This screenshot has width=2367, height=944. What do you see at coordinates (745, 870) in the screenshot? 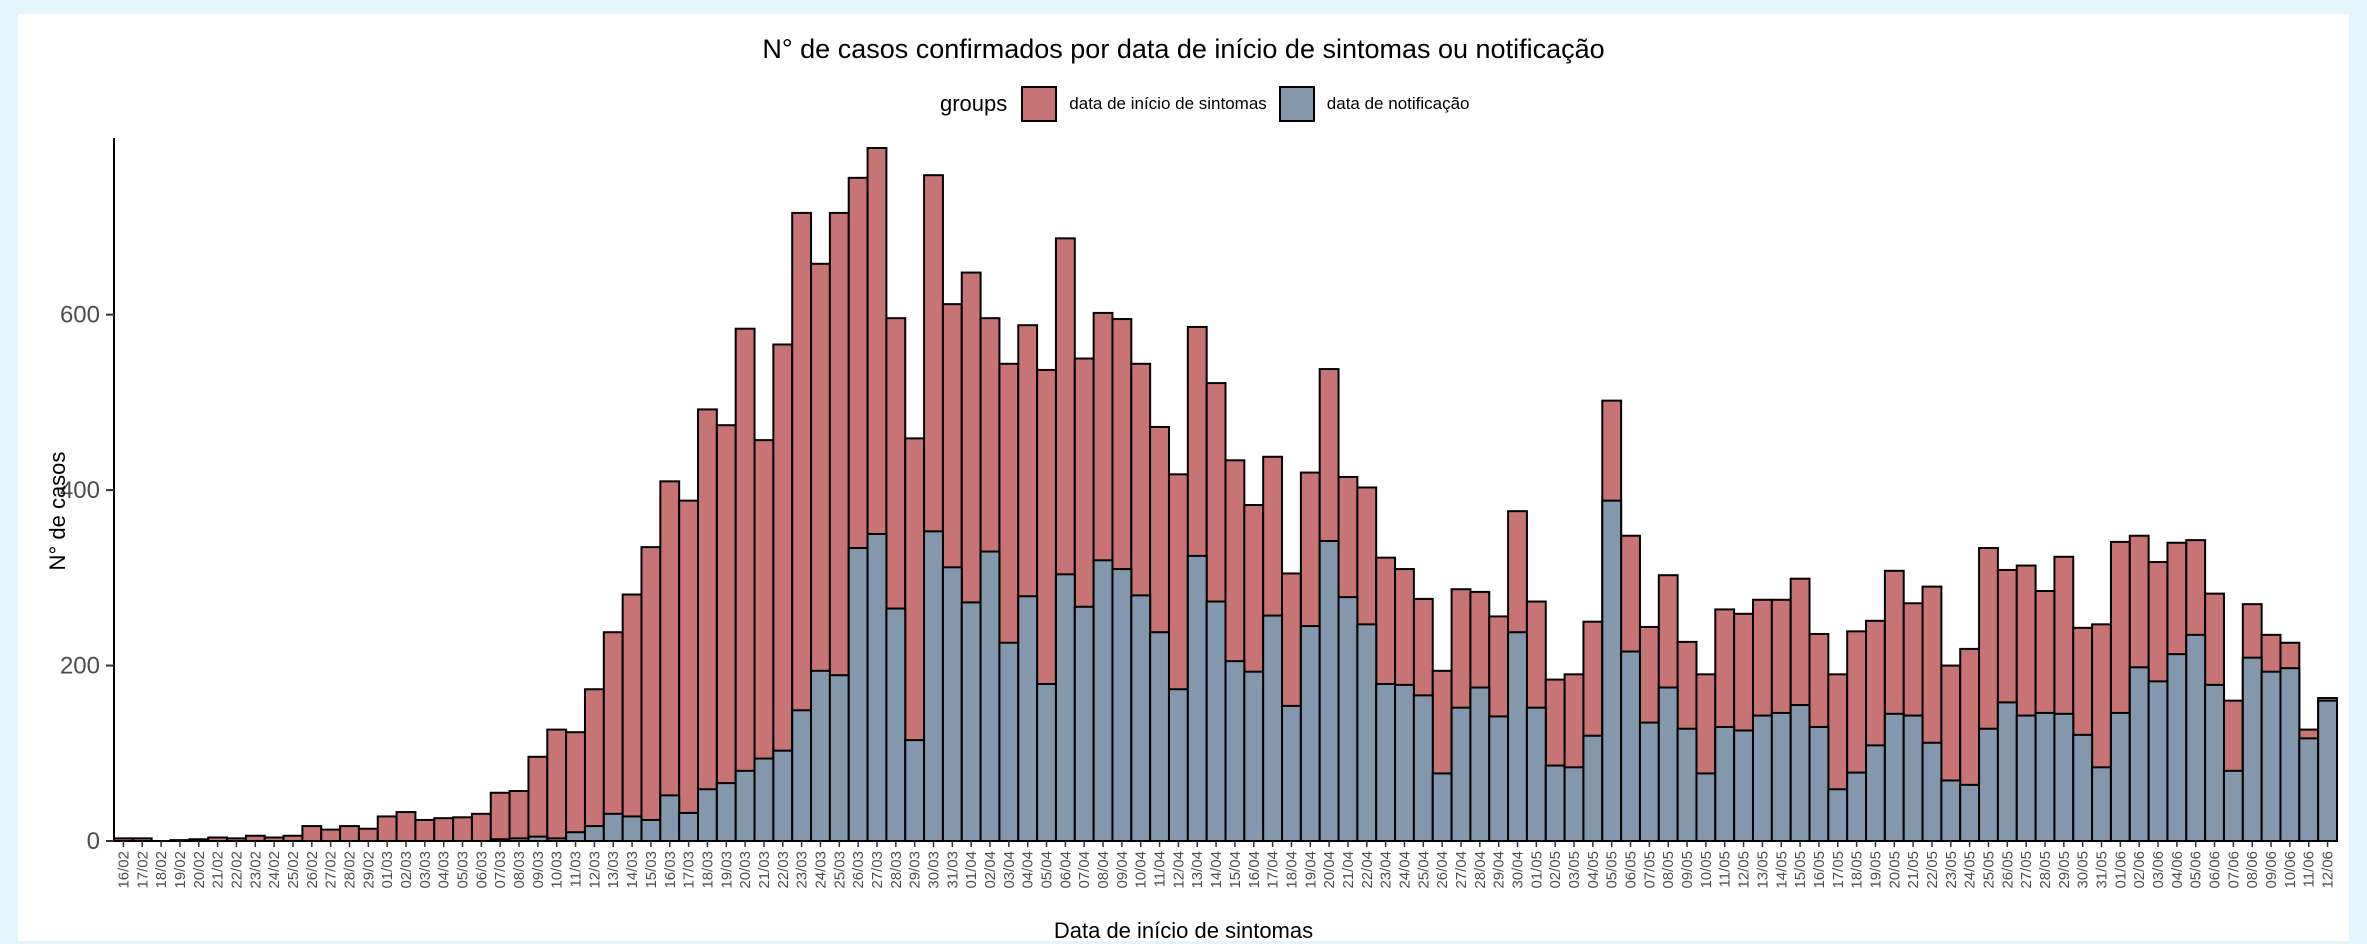
I see `x-tick-label-20-03: 20/03` at bounding box center [745, 870].